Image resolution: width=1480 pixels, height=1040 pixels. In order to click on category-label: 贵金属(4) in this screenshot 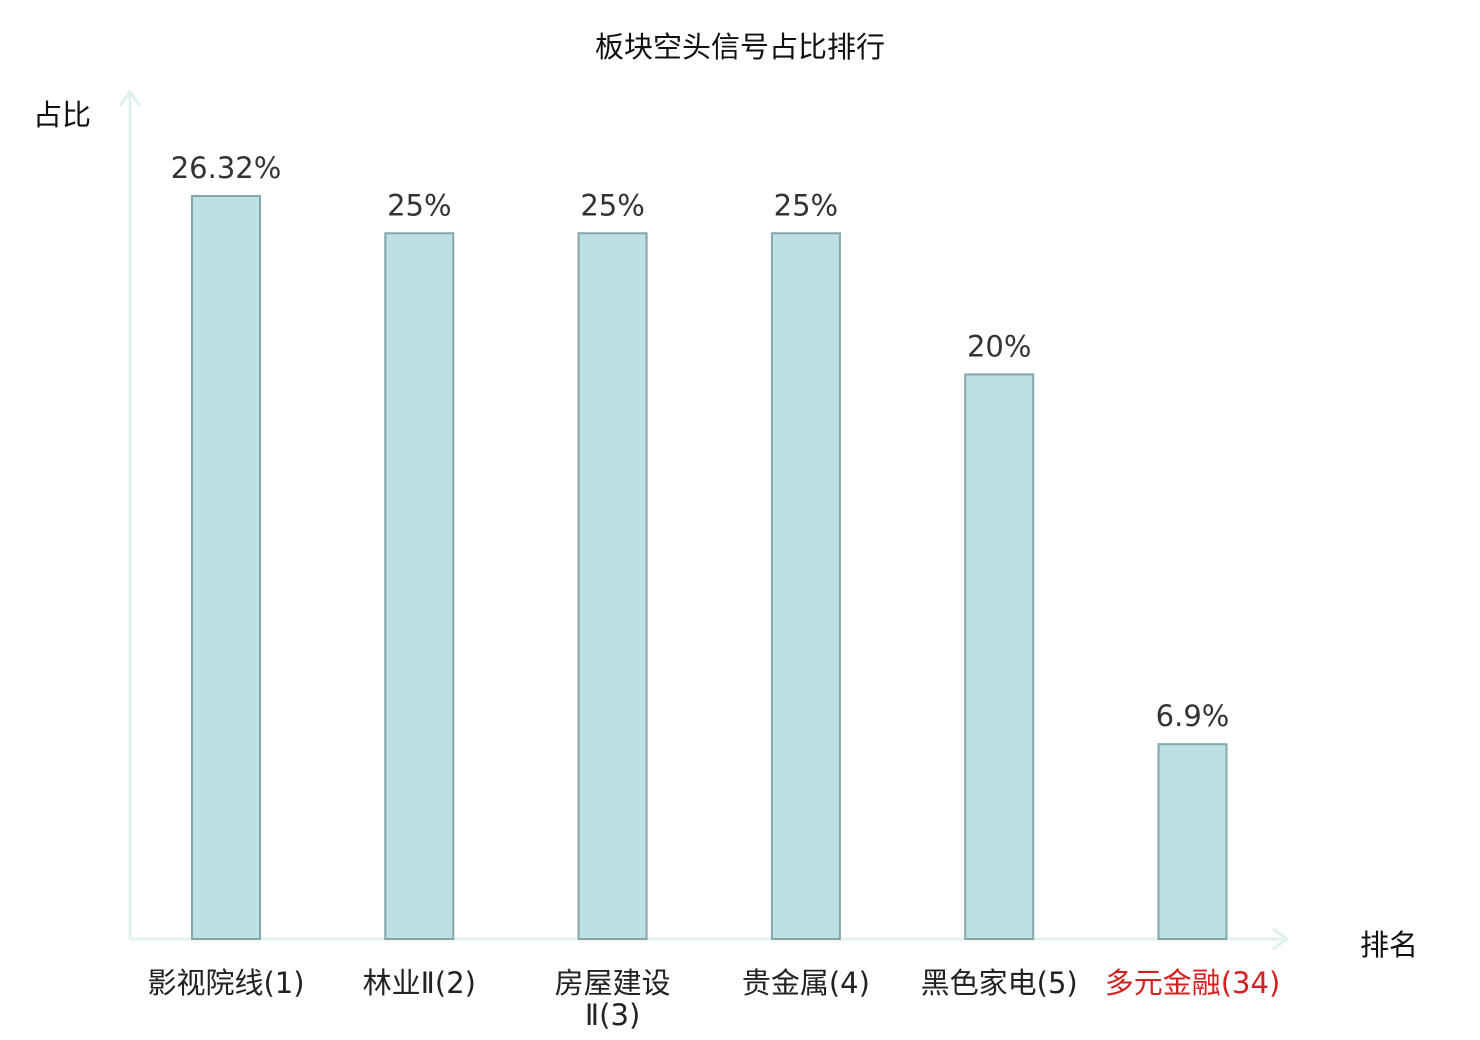, I will do `click(805, 983)`.